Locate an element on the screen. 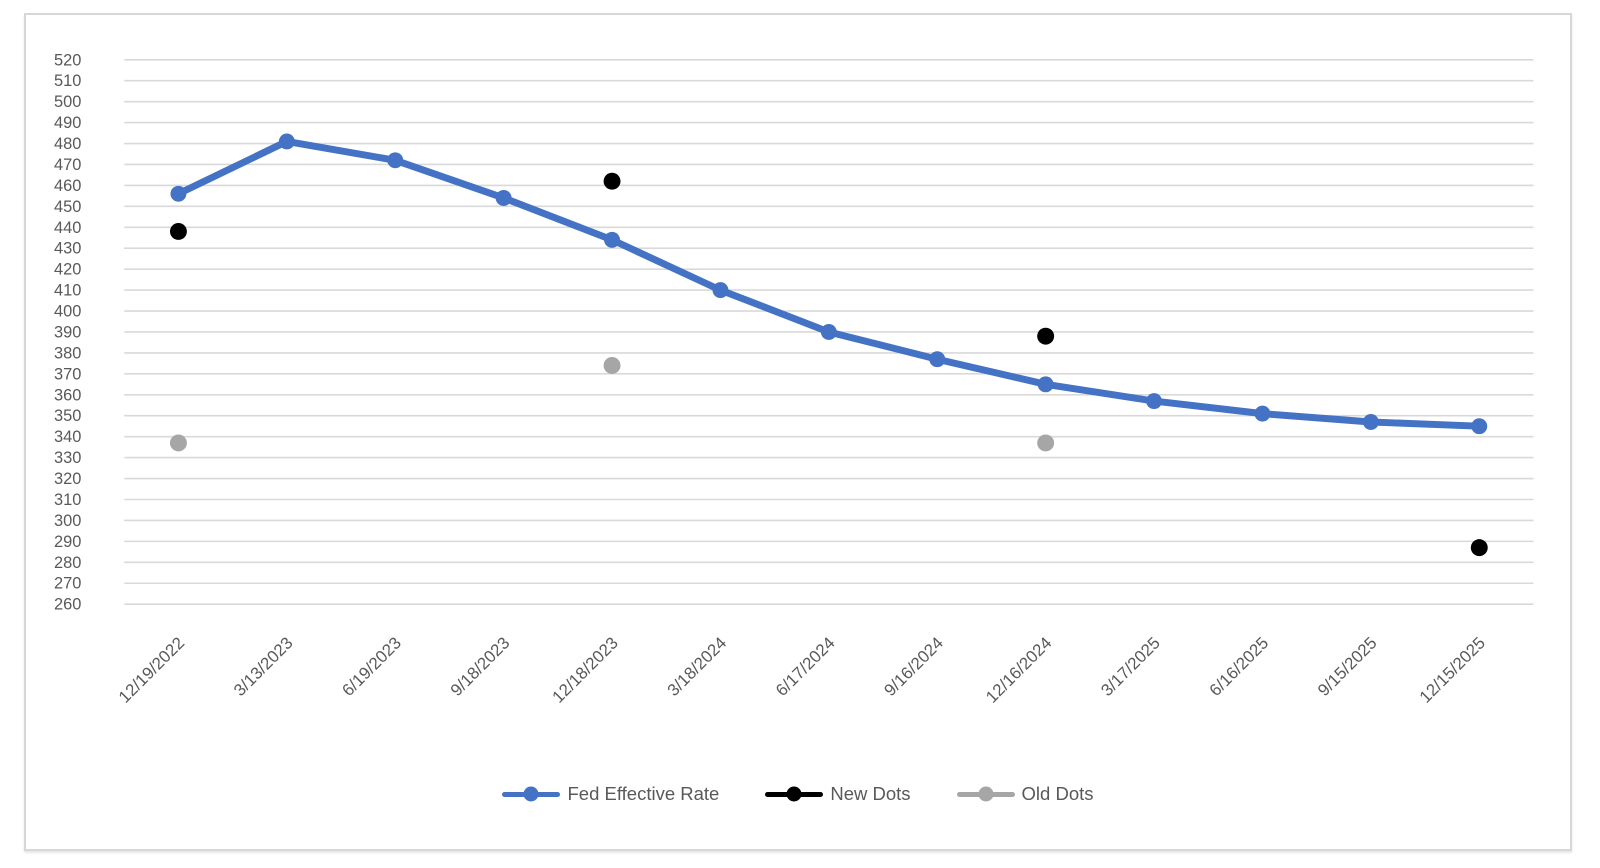 Image resolution: width=1600 pixels, height=868 pixels. svg-text: 330 is located at coordinates (67, 458).